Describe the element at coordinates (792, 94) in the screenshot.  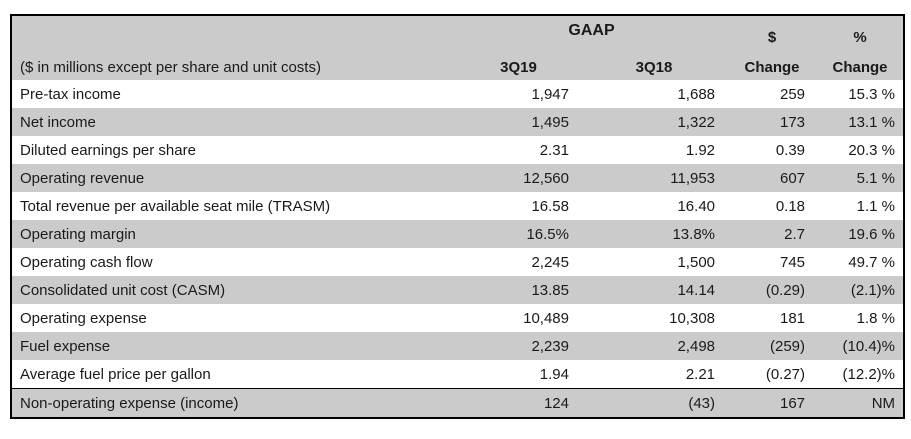
I see `value-dollar-change: 259` at that location.